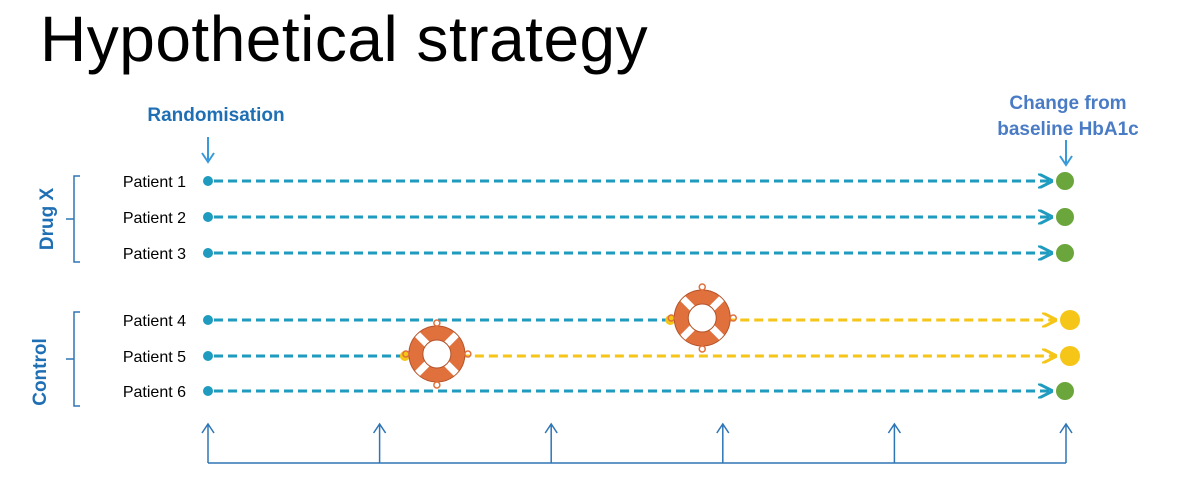 This screenshot has height=491, width=1179. What do you see at coordinates (154, 321) in the screenshot?
I see `patient-label: Patient 4` at bounding box center [154, 321].